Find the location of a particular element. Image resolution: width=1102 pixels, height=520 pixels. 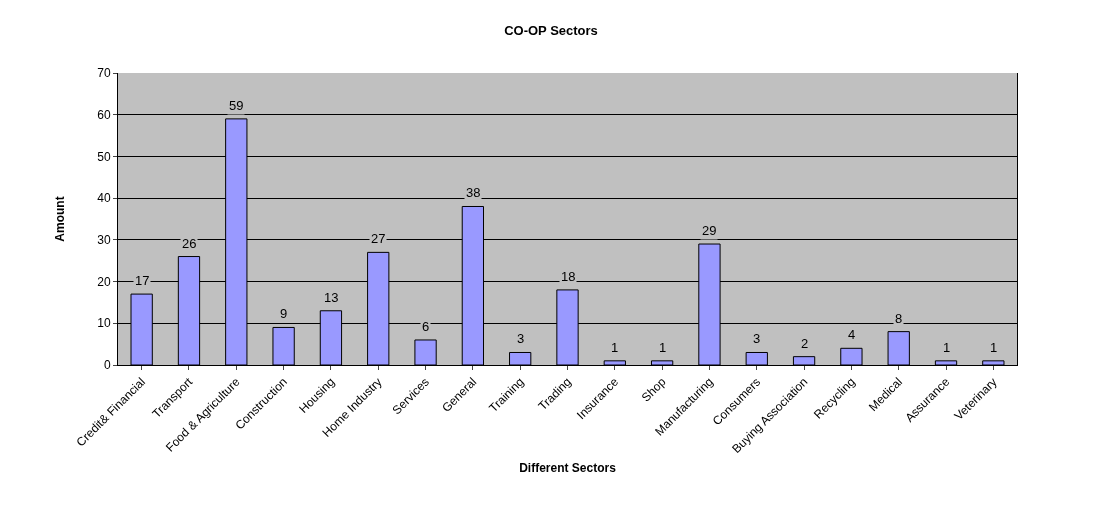

y-tick-label: 60 is located at coordinates (104, 114).